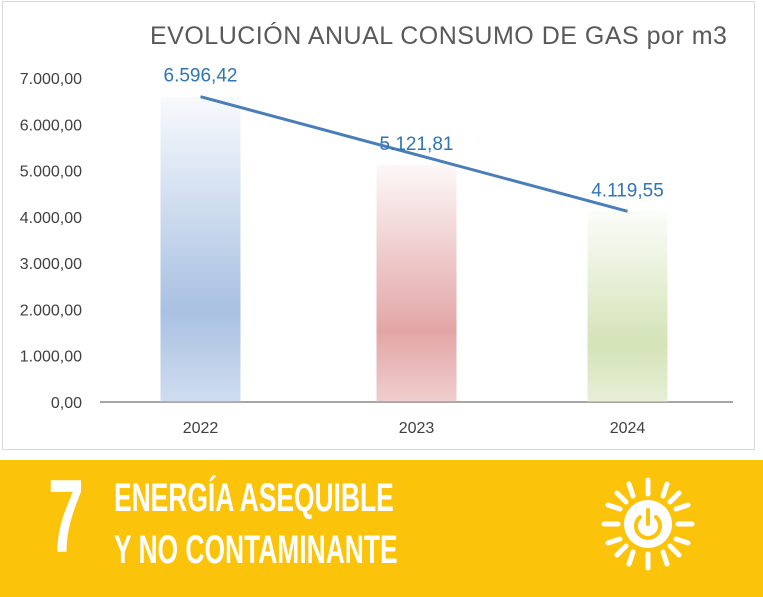  Describe the element at coordinates (417, 144) in the screenshot. I see `data-label: 5.121,81` at that location.